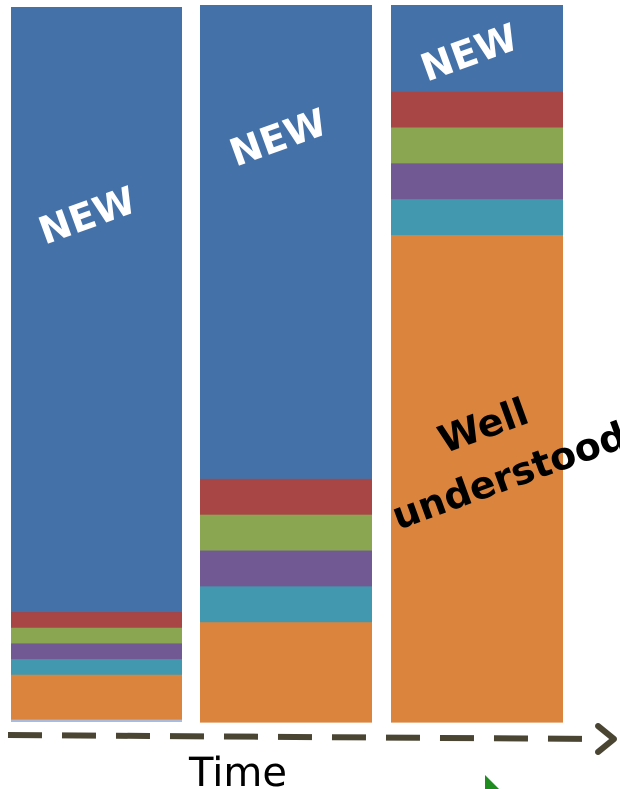 The width and height of the screenshot is (620, 789). Describe the element at coordinates (96, 697) in the screenshot. I see `bar-1-segment-orange` at that location.